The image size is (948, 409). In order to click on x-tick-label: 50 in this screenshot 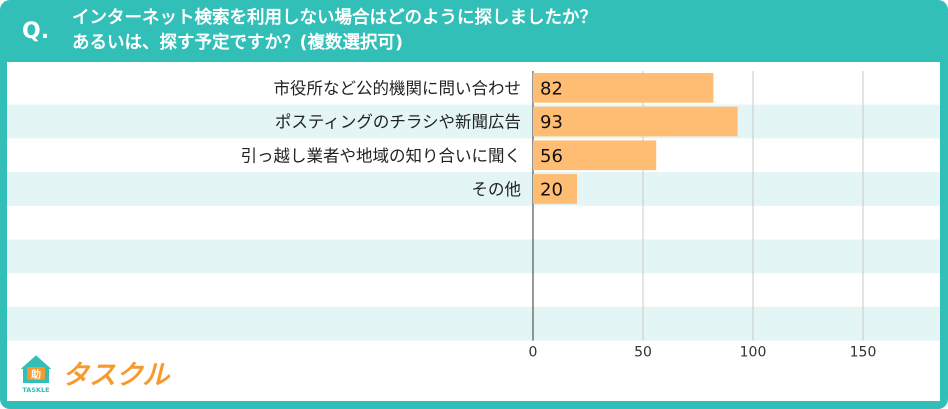, I will do `click(643, 353)`.